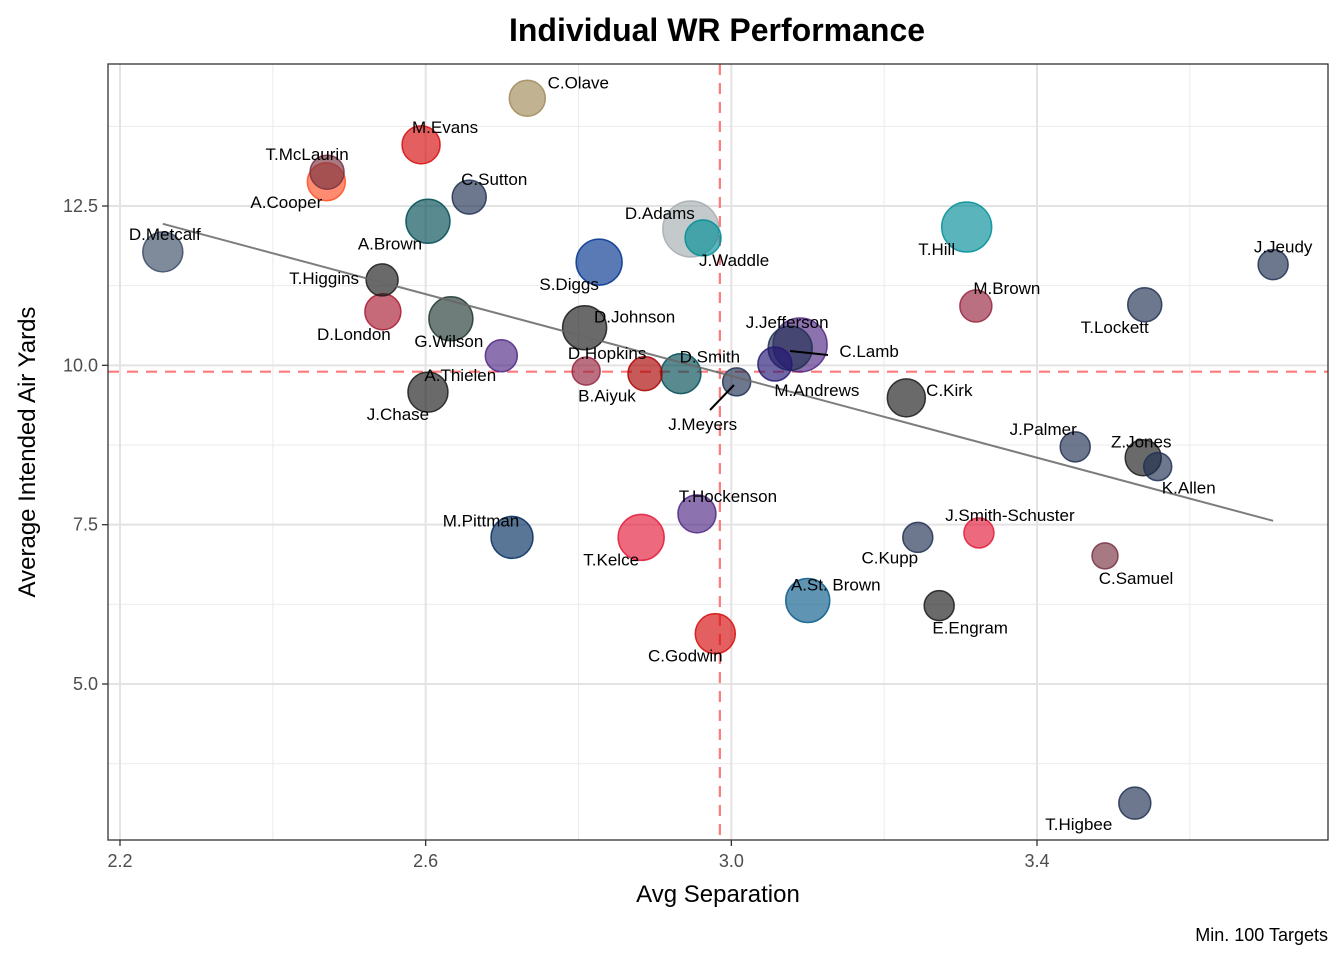 This screenshot has height=960, width=1344. What do you see at coordinates (27, 452) in the screenshot?
I see `y-axis-title: Average Intended Air Yards` at bounding box center [27, 452].